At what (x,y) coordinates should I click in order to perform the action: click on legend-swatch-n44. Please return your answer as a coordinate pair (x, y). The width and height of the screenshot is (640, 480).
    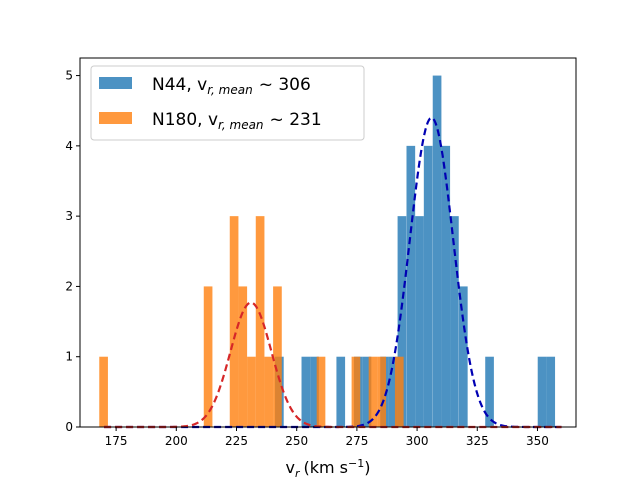
    Looking at the image, I should click on (115, 83).